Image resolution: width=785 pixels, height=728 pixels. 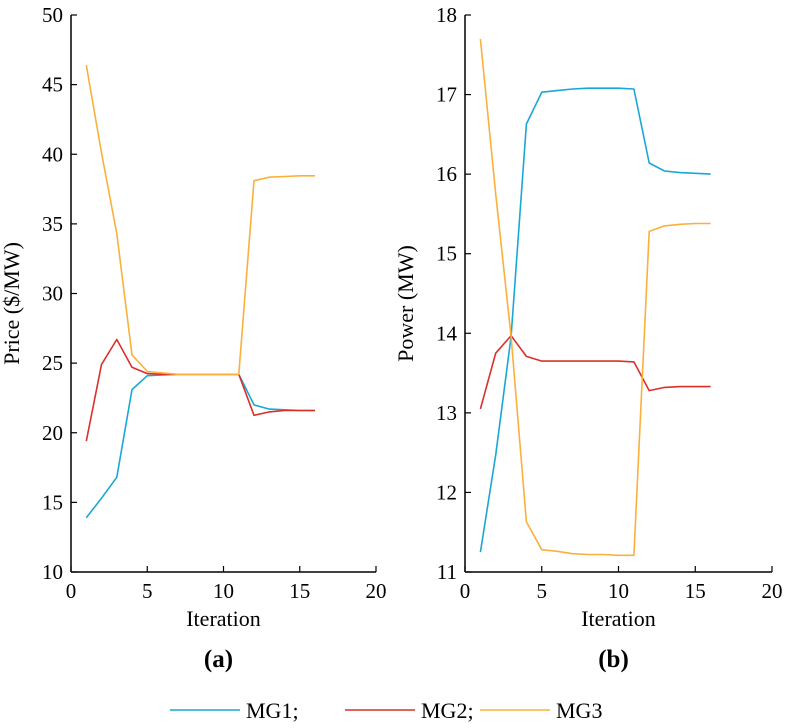 What do you see at coordinates (447, 333) in the screenshot?
I see `y-tick-label: 14` at bounding box center [447, 333].